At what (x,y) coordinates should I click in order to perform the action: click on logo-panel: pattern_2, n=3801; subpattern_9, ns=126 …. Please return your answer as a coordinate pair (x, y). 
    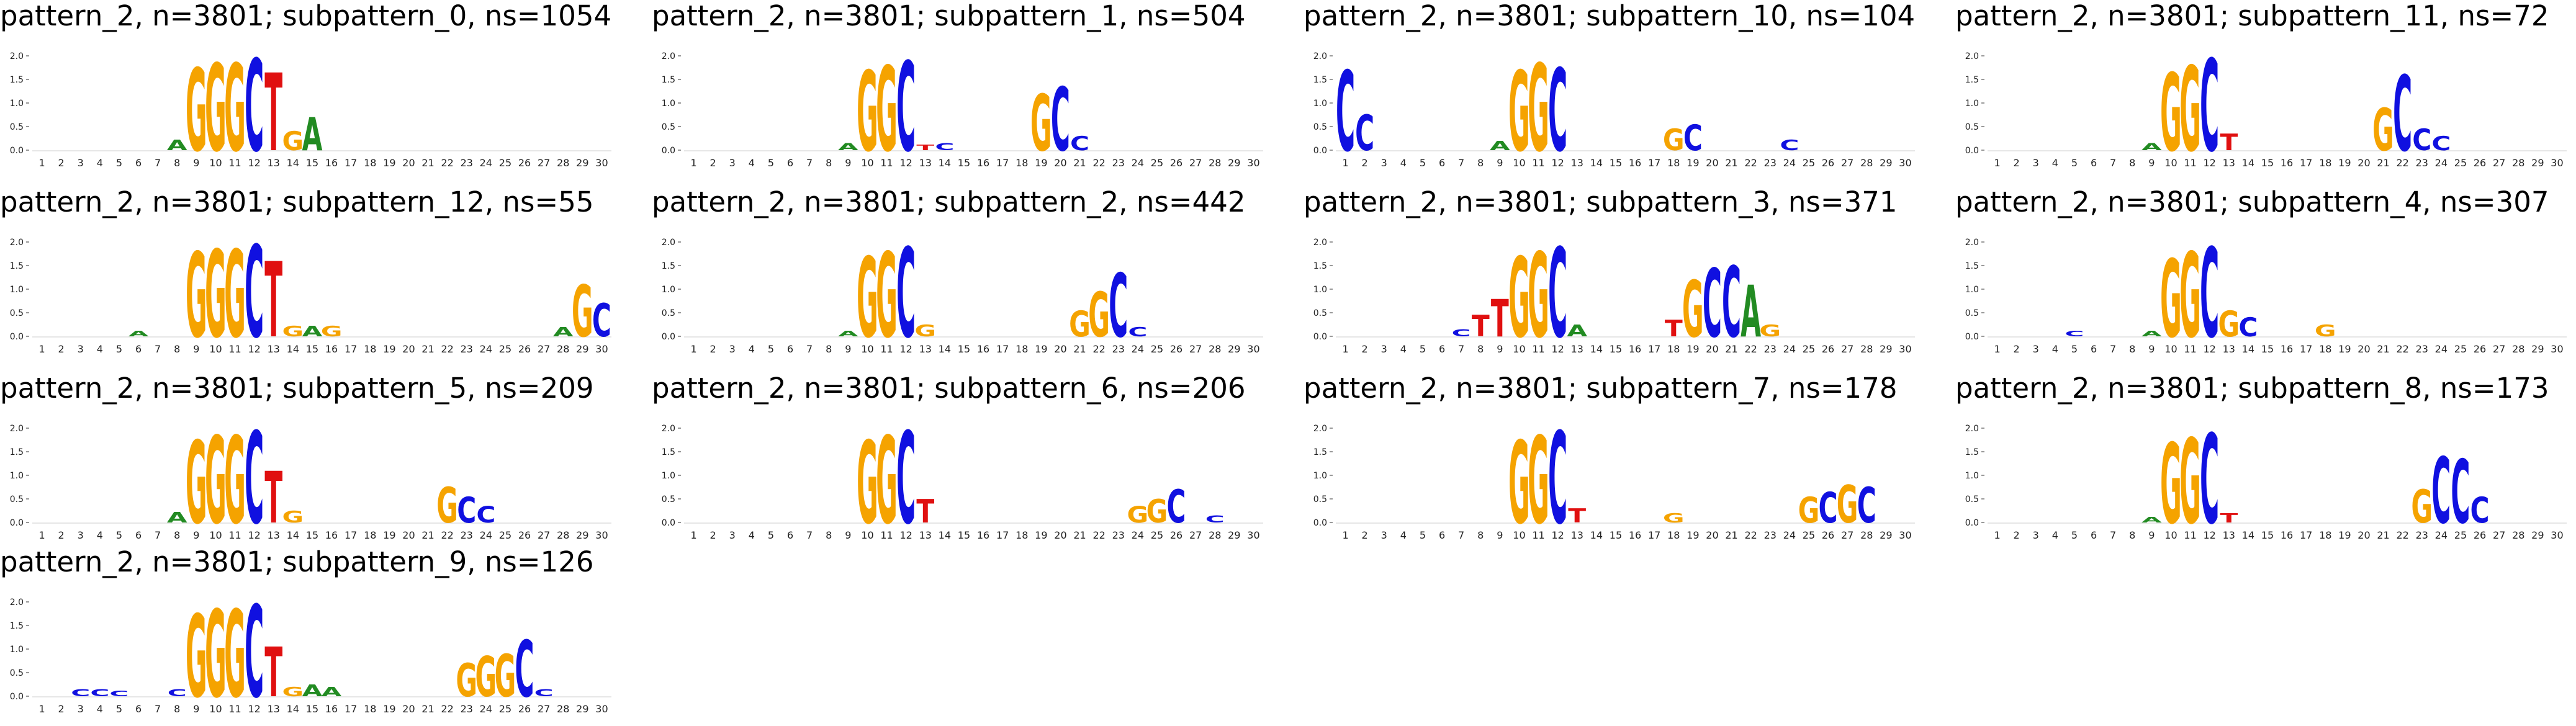
    Looking at the image, I should click on (310, 636).